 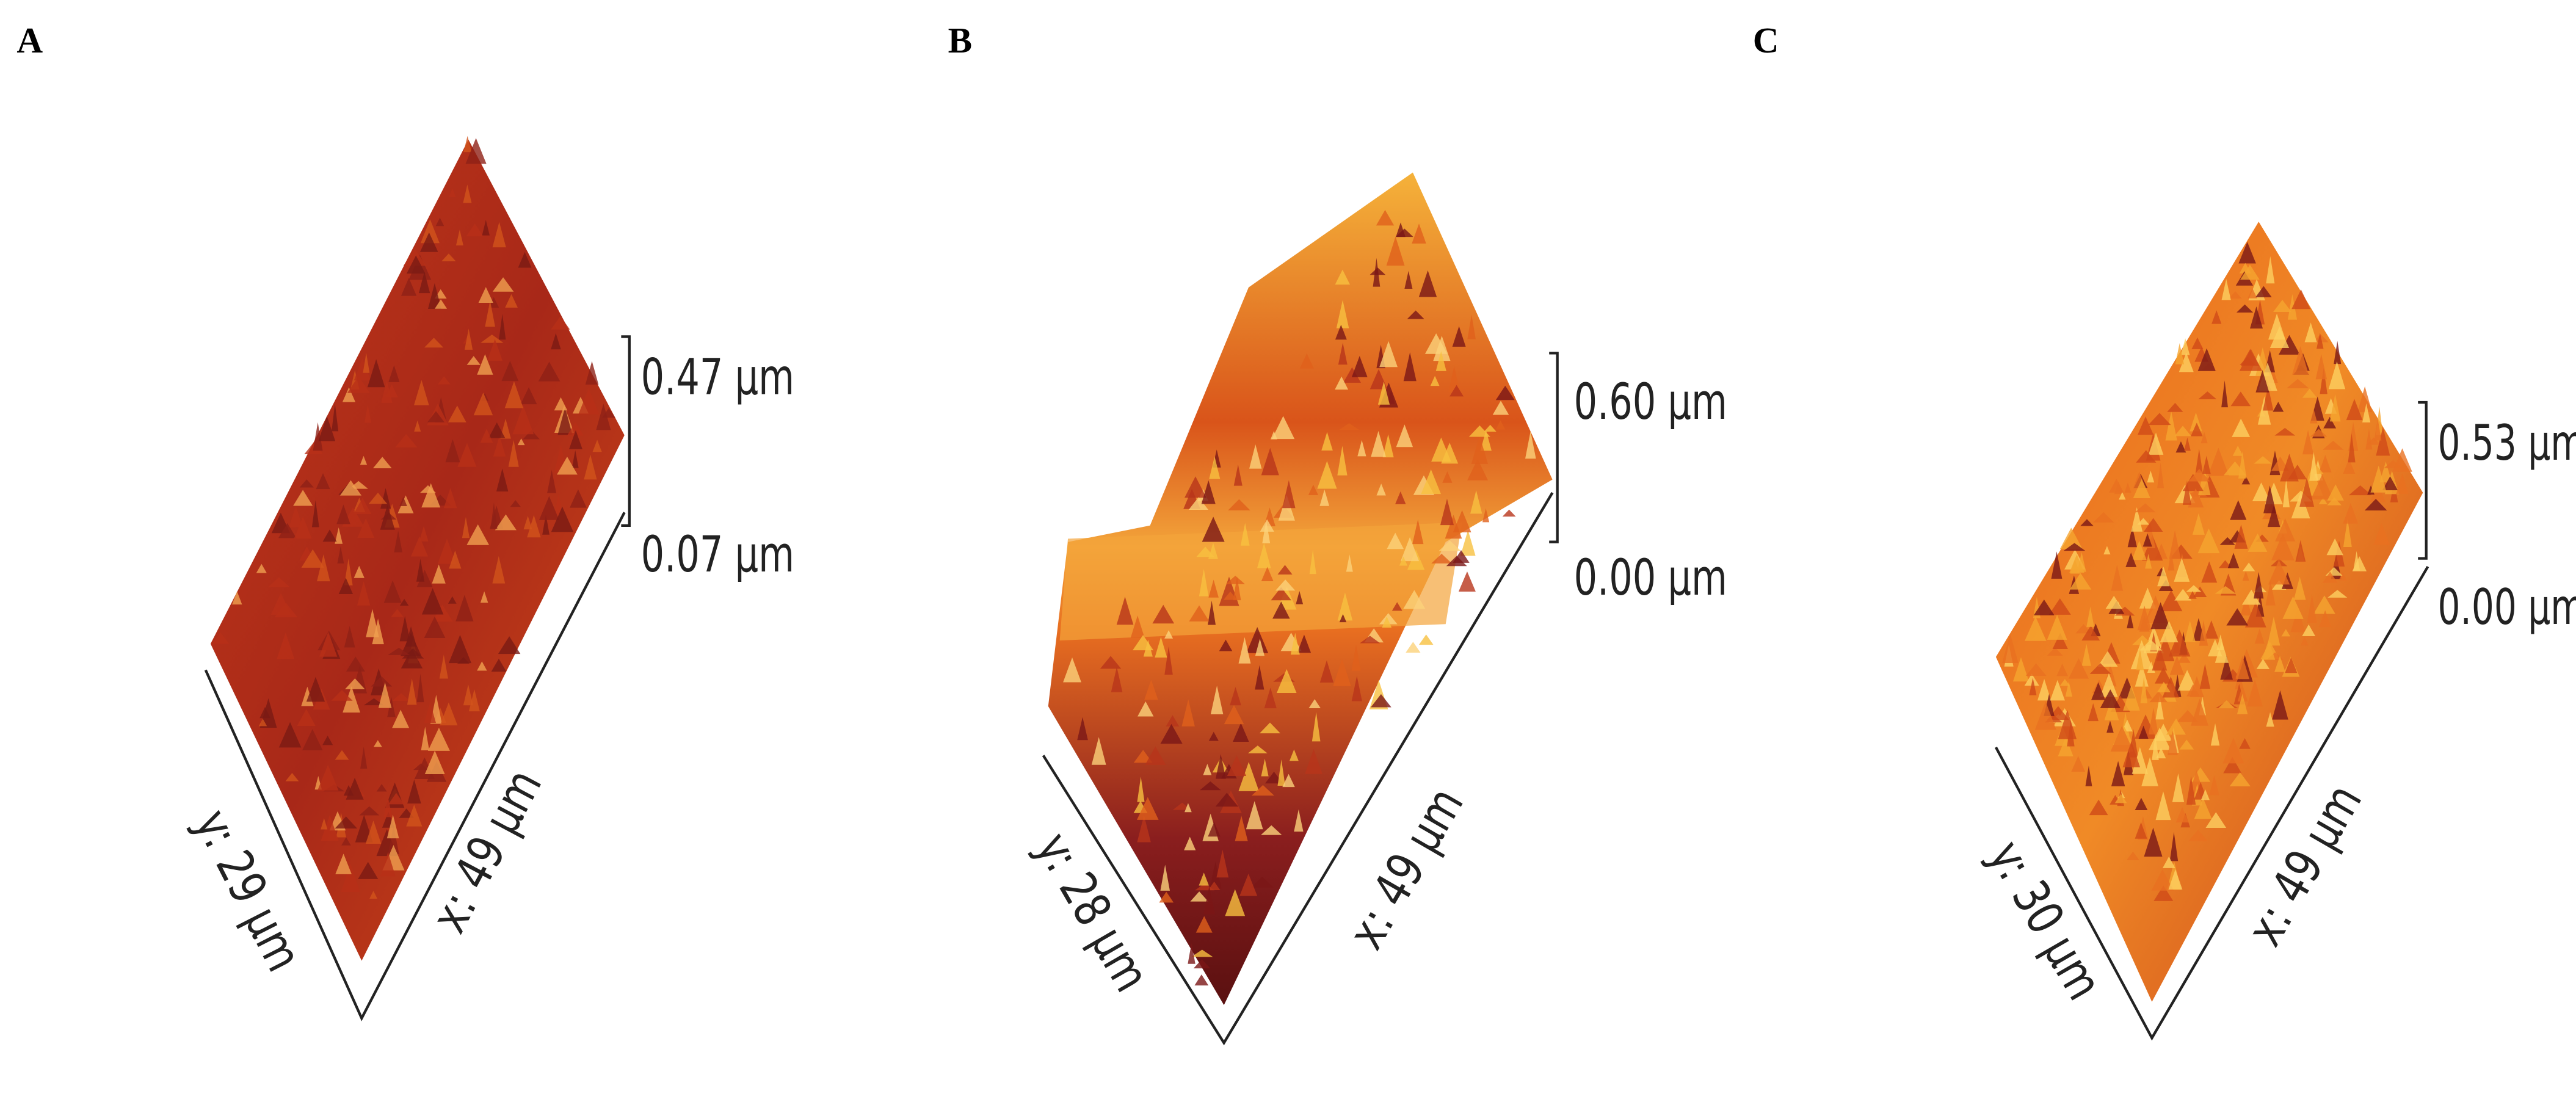 What do you see at coordinates (415, 766) in the screenshot?
I see `axis-frame` at bounding box center [415, 766].